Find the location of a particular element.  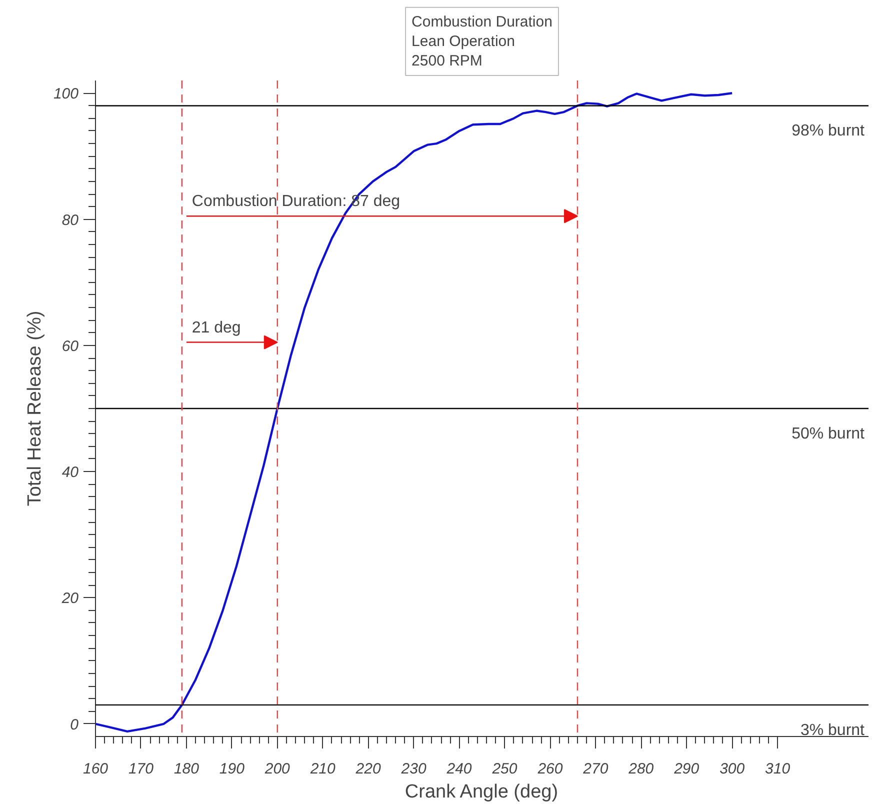

x-tick-label: 200 is located at coordinates (277, 769).